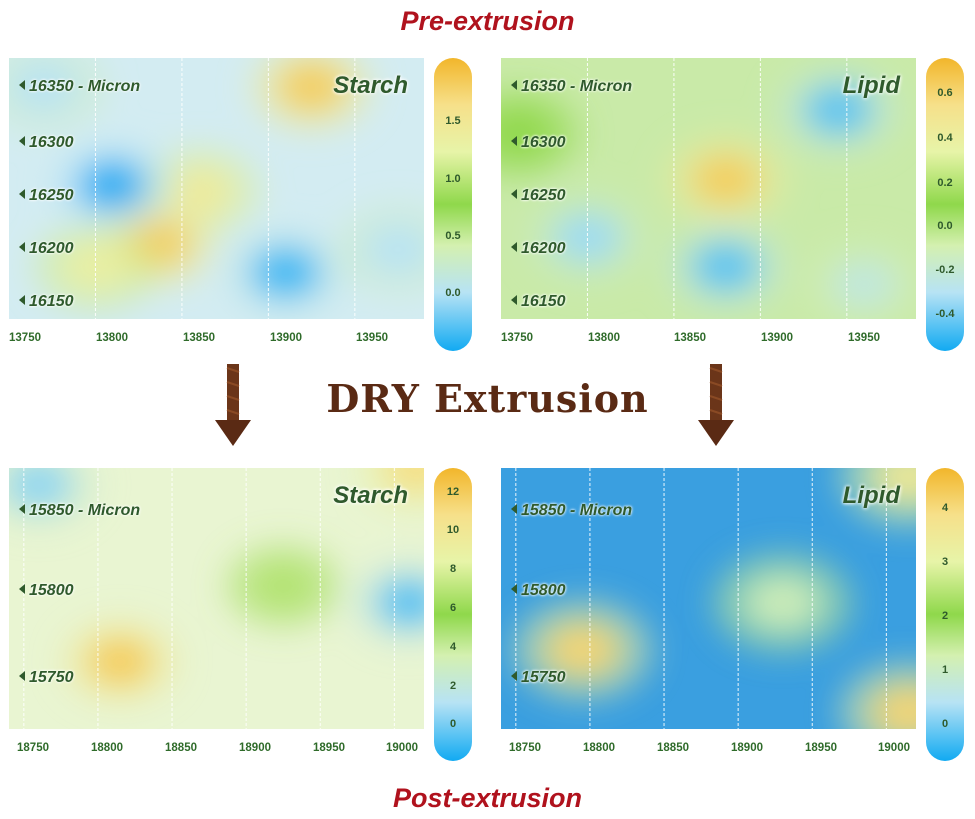 The width and height of the screenshot is (975, 819). Describe the element at coordinates (673, 748) in the screenshot. I see `x-tick-label: 18850` at that location.